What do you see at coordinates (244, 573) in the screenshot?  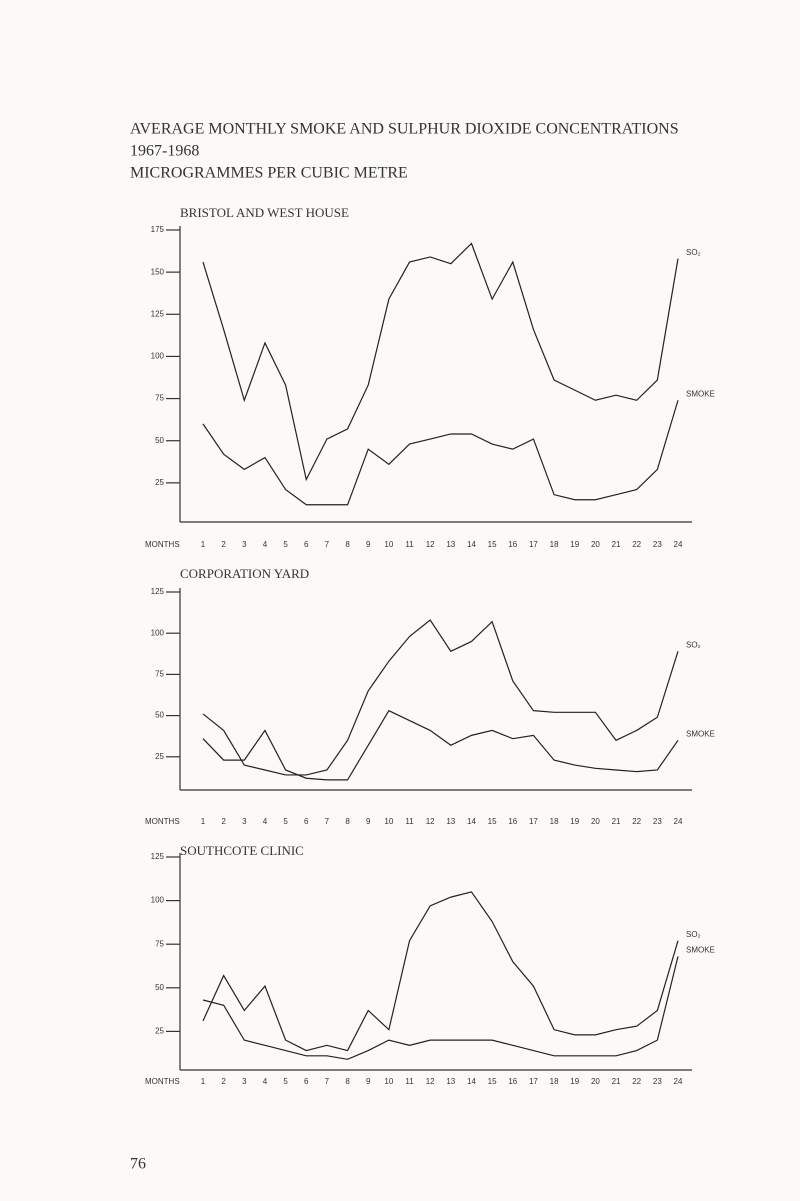 I see `chart-title: CORPORATION YARD` at bounding box center [244, 573].